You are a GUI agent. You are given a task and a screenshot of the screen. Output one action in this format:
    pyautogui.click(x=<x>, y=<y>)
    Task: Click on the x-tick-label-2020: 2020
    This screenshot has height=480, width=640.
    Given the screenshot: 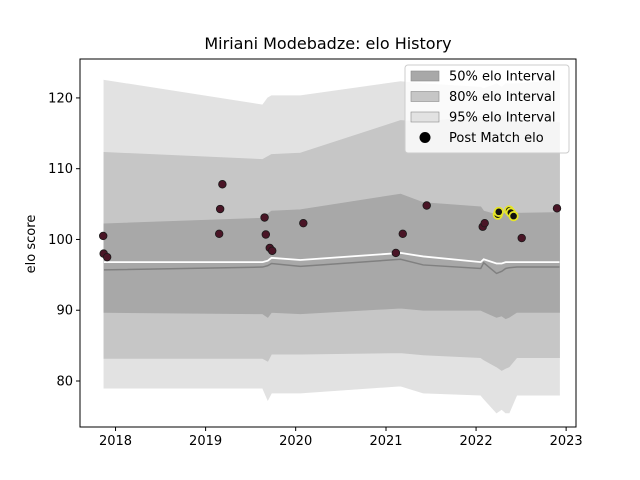 What is the action you would take?
    pyautogui.click(x=295, y=441)
    